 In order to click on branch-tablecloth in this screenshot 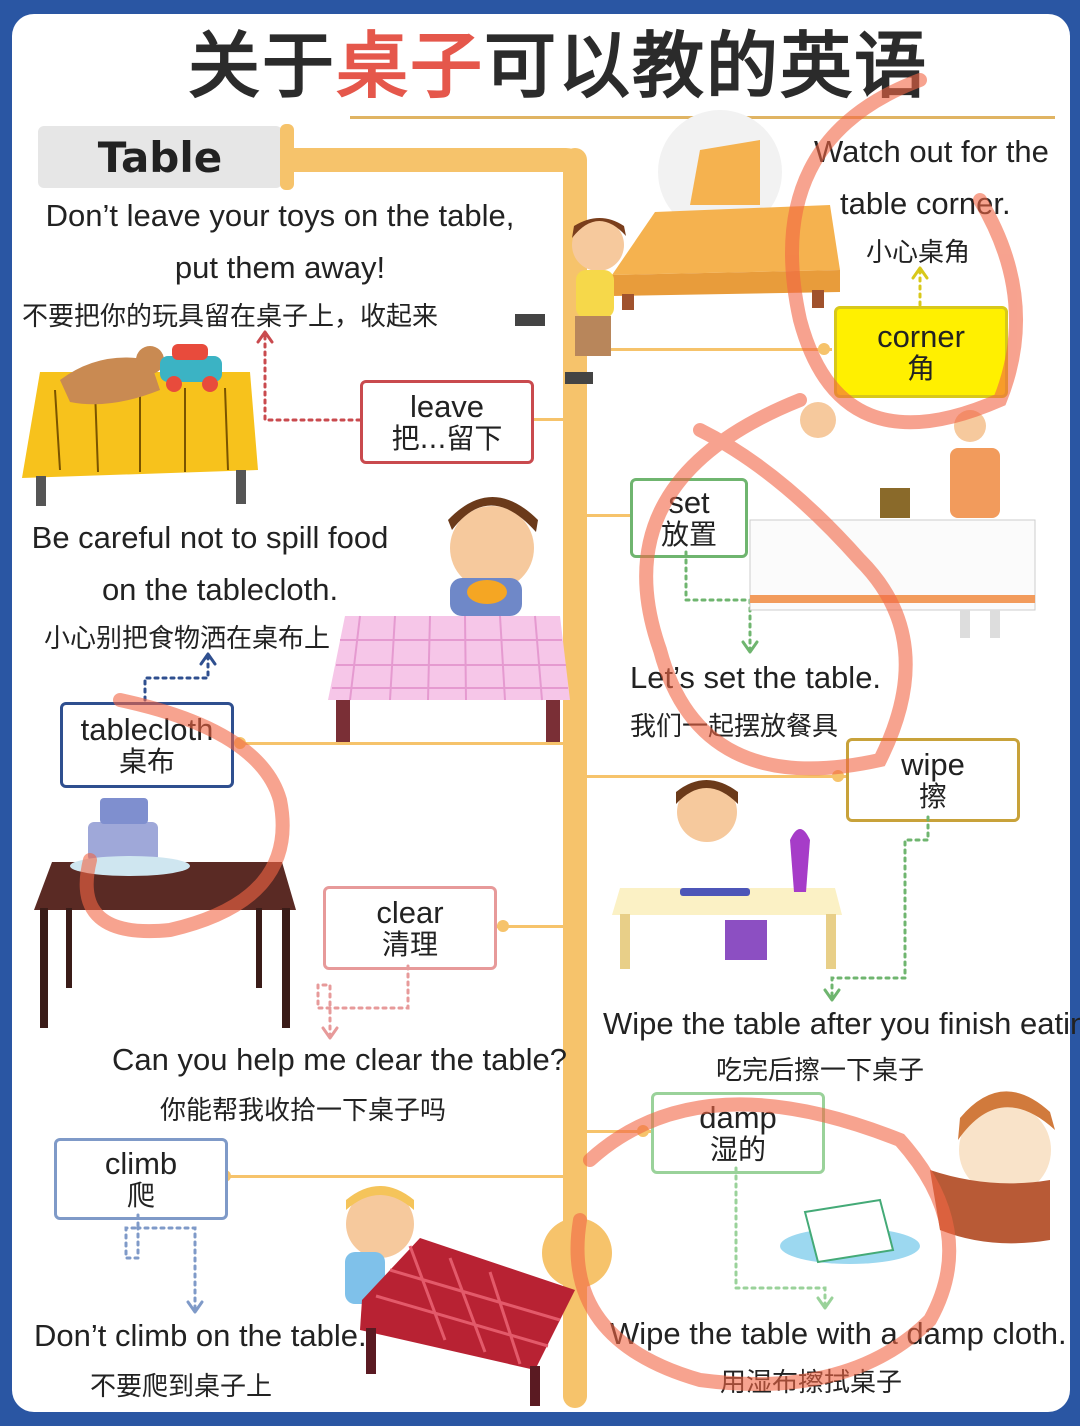, I will do `click(402, 743)`.